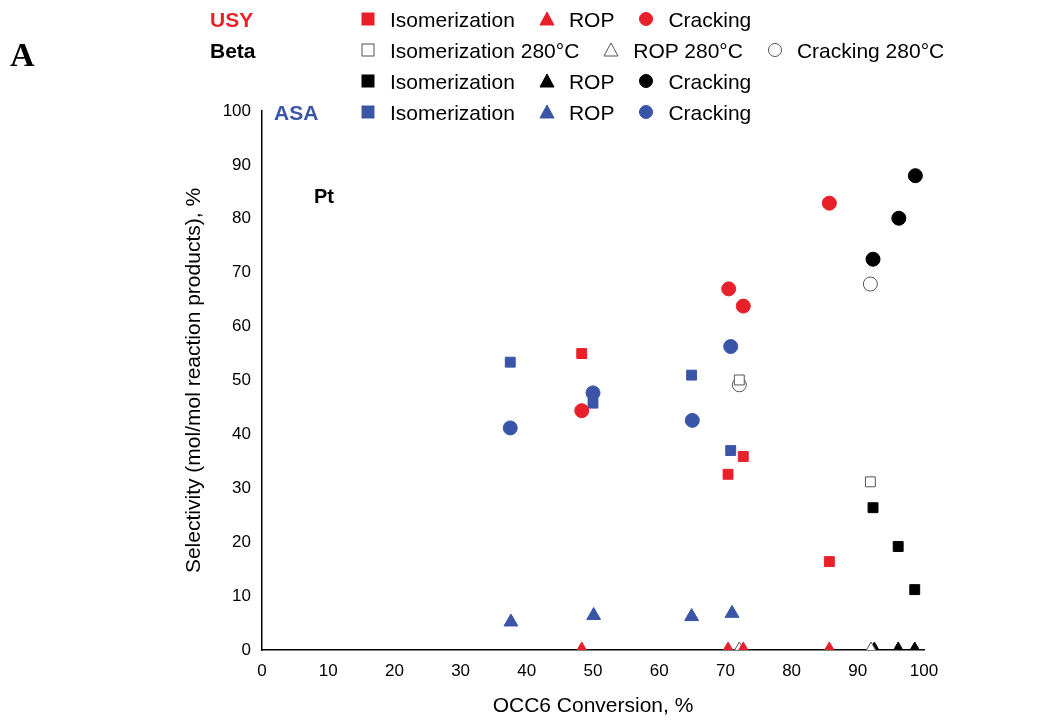  What do you see at coordinates (324, 195) in the screenshot?
I see `annotation: Pt` at bounding box center [324, 195].